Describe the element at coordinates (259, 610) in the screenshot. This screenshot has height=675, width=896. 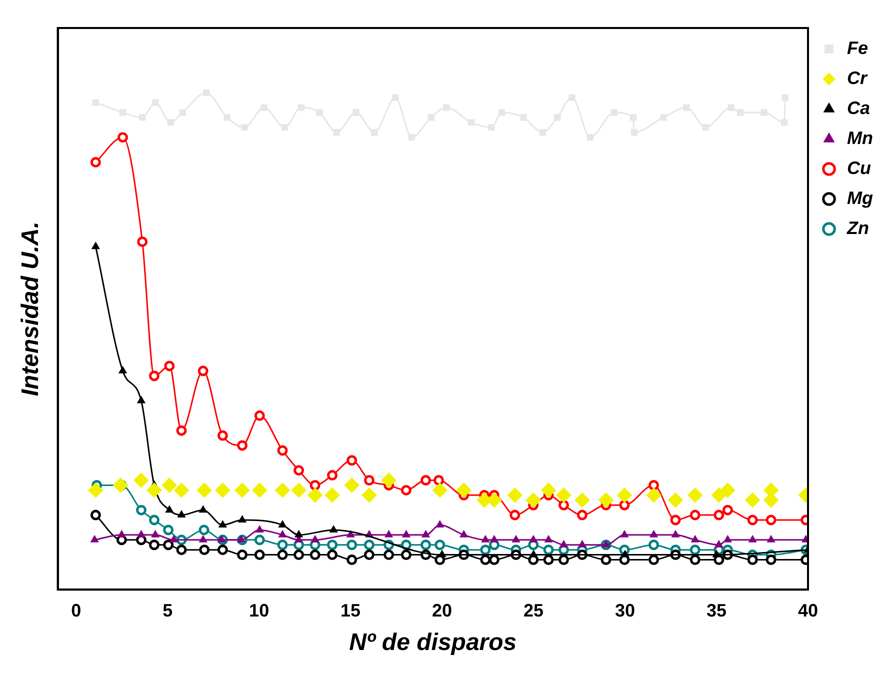
I see `x-tick-label: 10` at that location.